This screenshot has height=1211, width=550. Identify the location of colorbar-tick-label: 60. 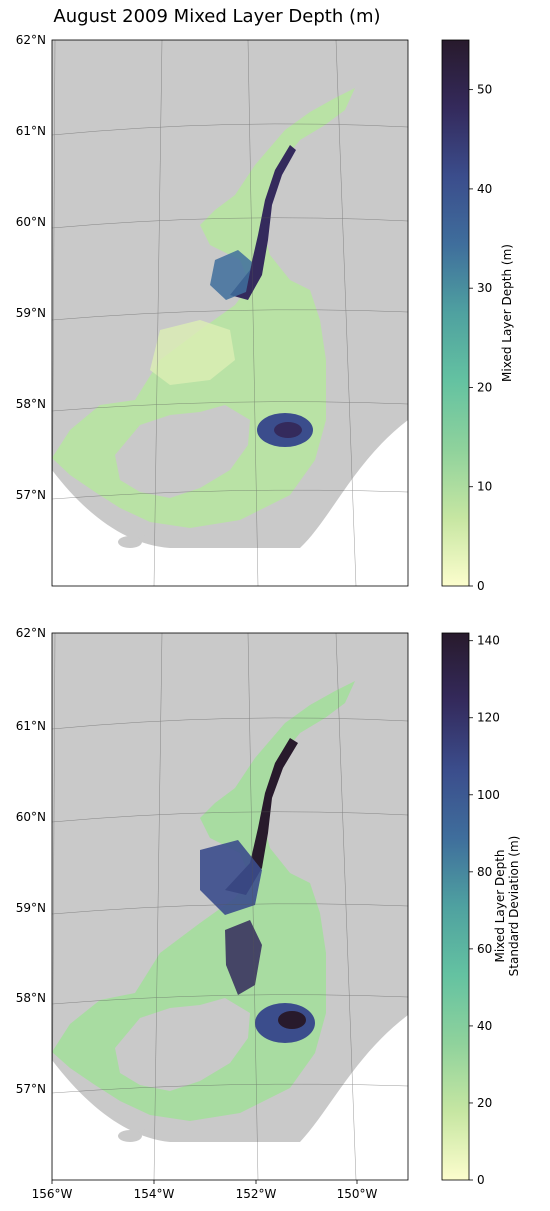
(484, 949).